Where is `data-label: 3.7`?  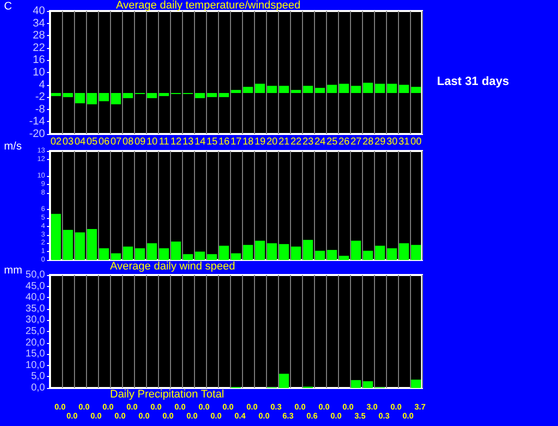
data-label: 3.7 is located at coordinates (420, 407).